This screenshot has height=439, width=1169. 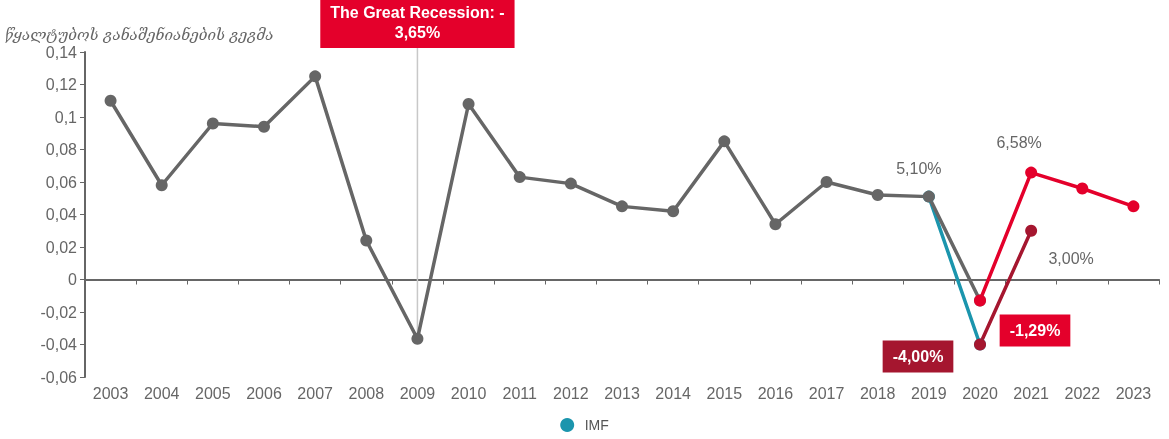 What do you see at coordinates (61, 247) in the screenshot?
I see `y-tick-label: 0,02` at bounding box center [61, 247].